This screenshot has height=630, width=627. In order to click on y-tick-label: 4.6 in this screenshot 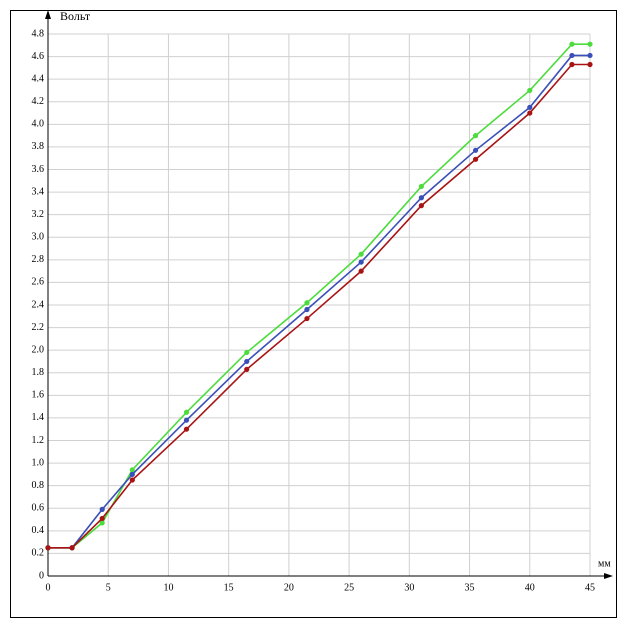, I will do `click(38, 56)`.